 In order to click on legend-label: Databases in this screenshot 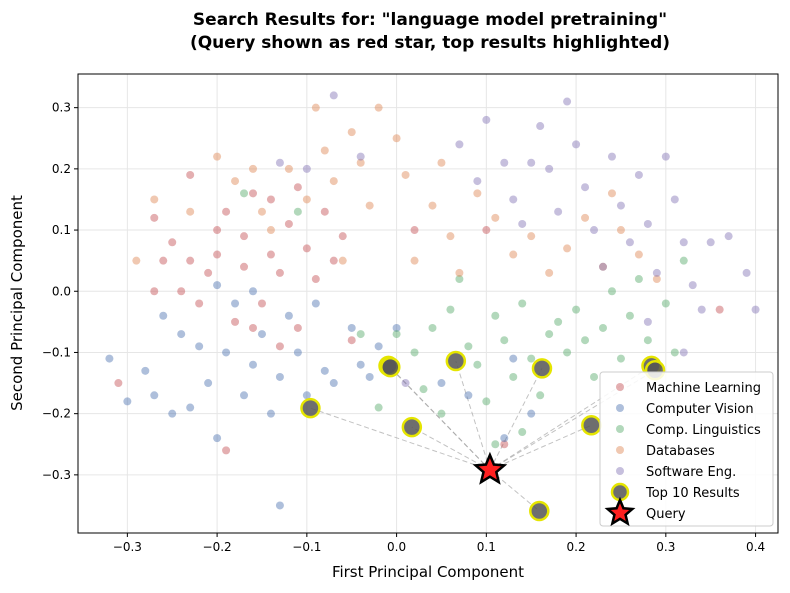, I will do `click(680, 451)`.